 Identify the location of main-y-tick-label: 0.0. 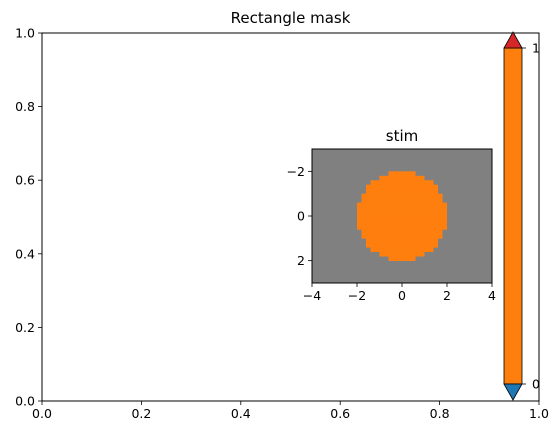
(25, 401).